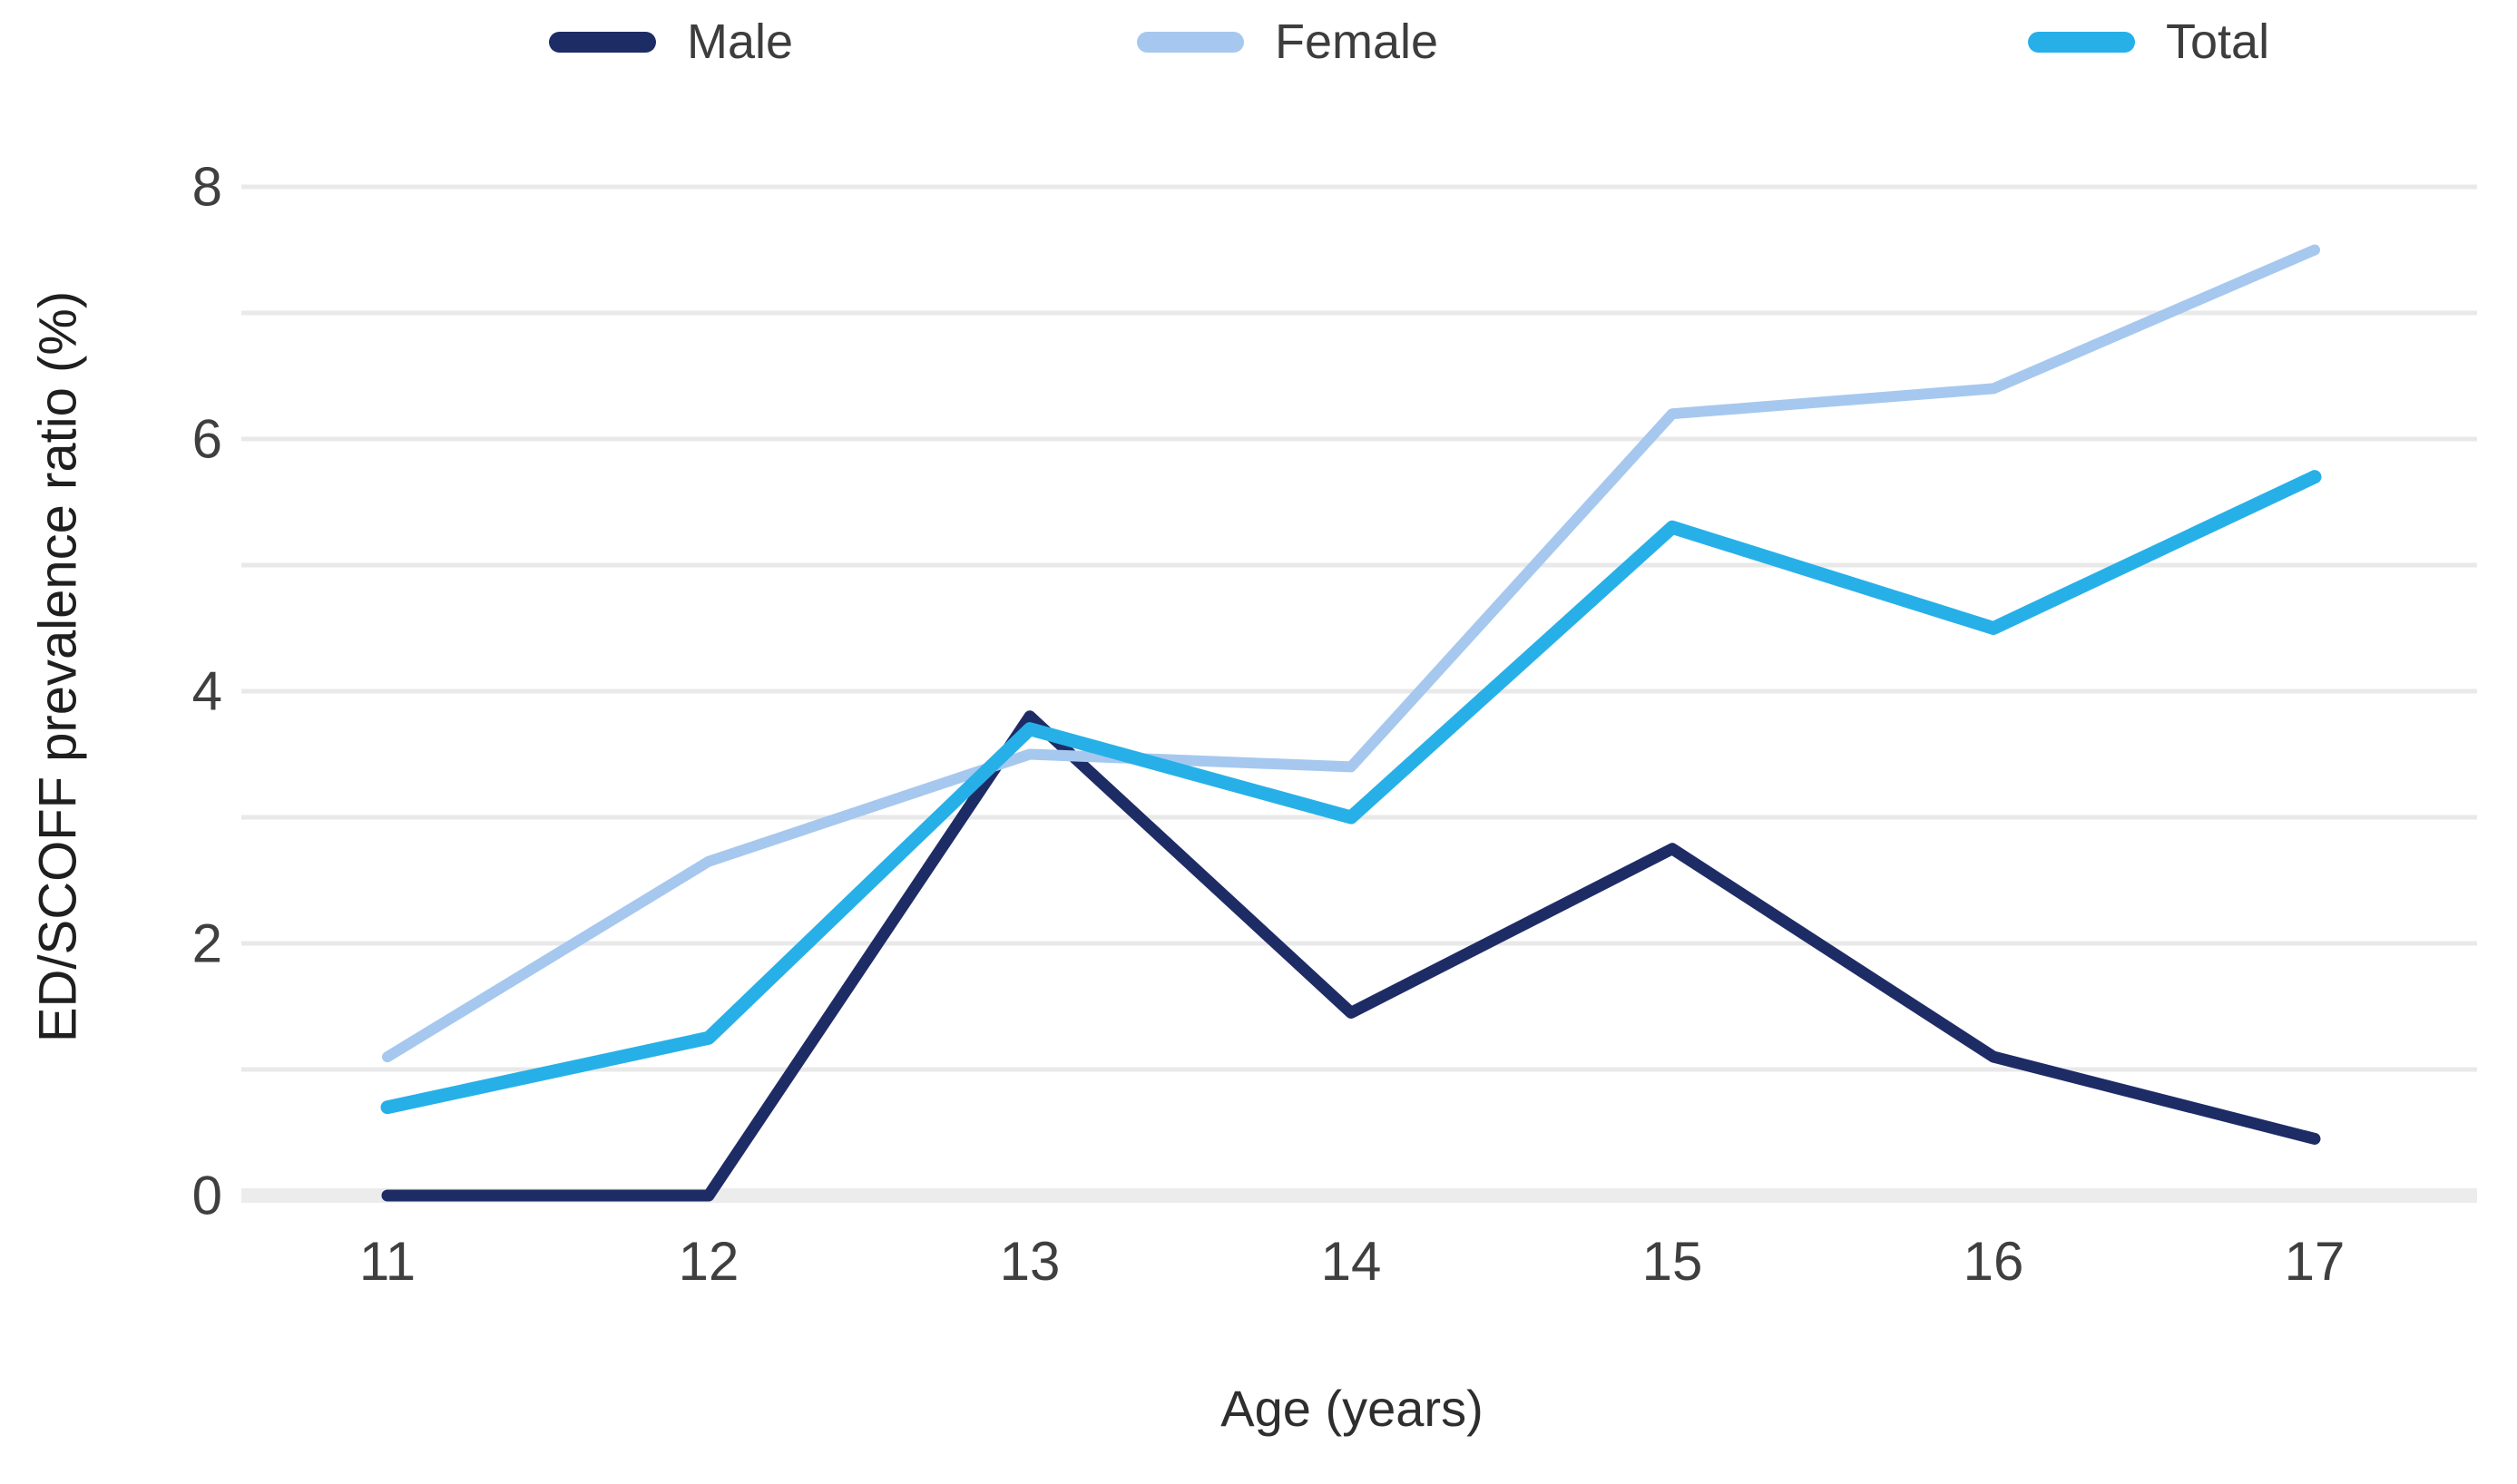 The height and width of the screenshot is (1484, 2517). Describe the element at coordinates (1352, 1408) in the screenshot. I see `x-axis-title: Age (years)` at that location.